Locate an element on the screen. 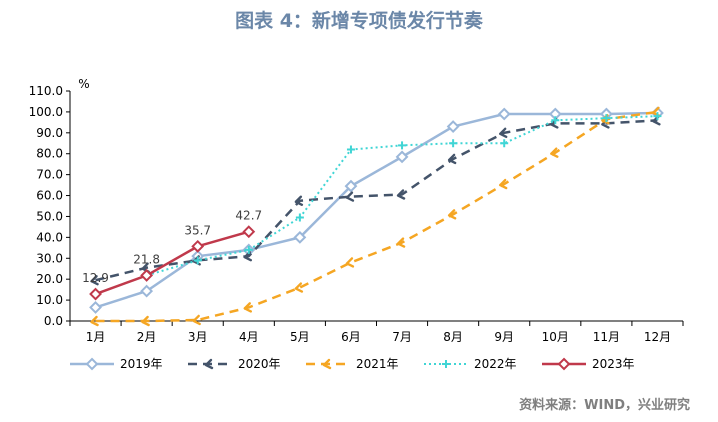 Image resolution: width=718 pixels, height=422 pixels. legend-2020-label: 2020年 is located at coordinates (259, 364).